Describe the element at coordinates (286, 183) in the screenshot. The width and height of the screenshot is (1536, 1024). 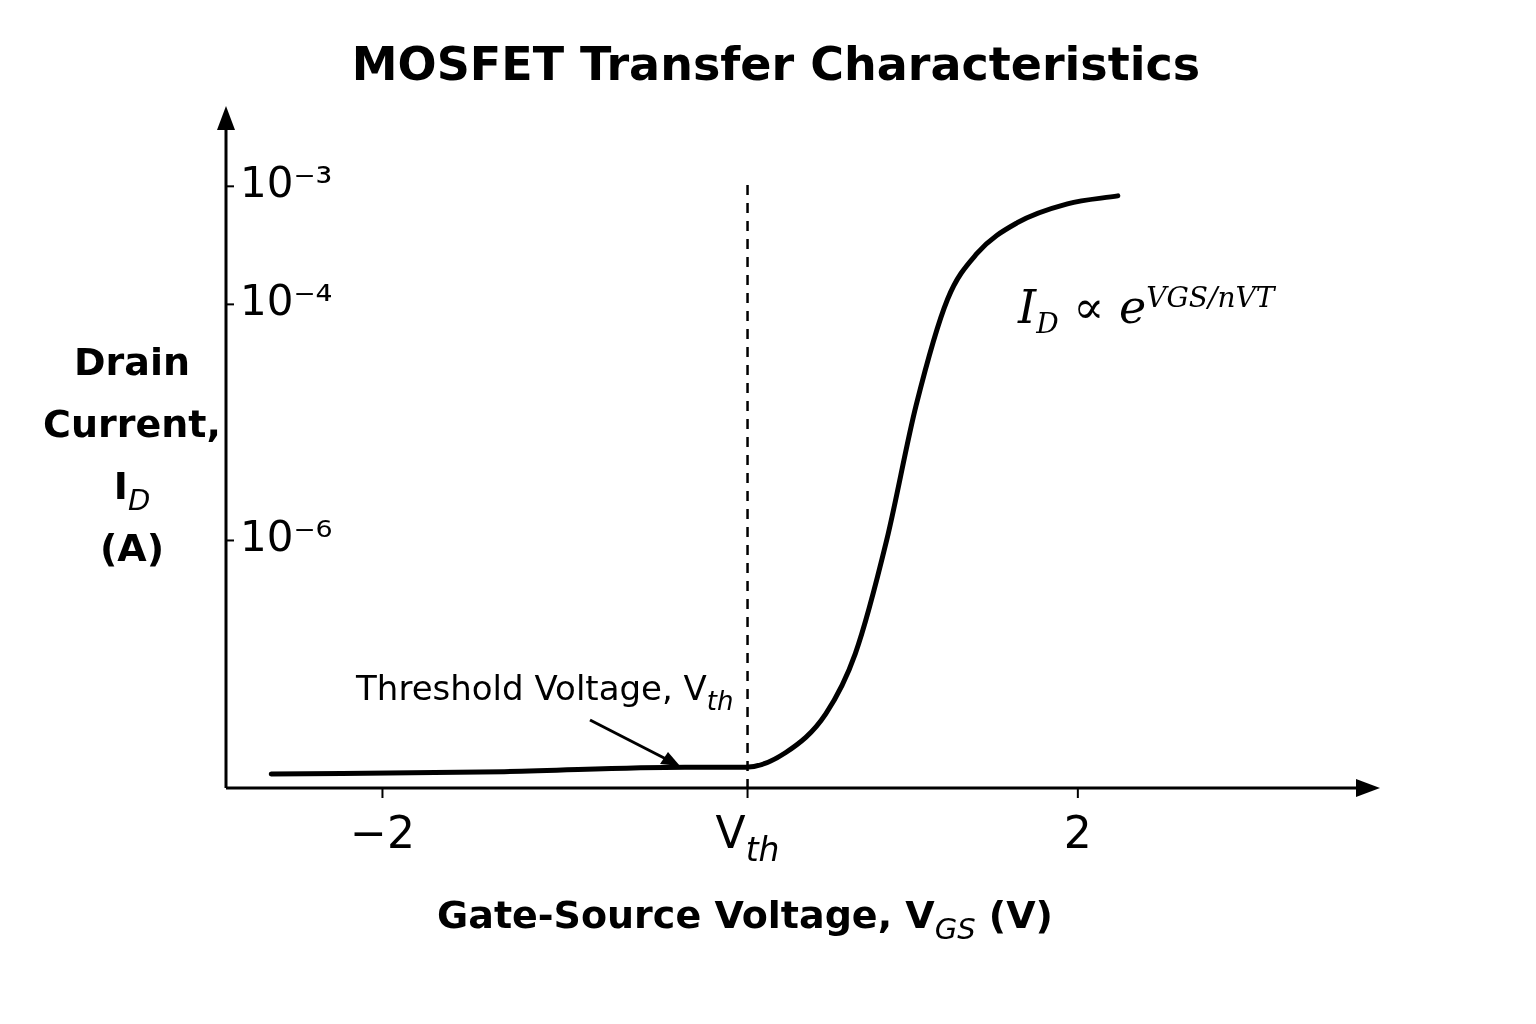
I see `y-tick-label: 10⁻³` at that location.